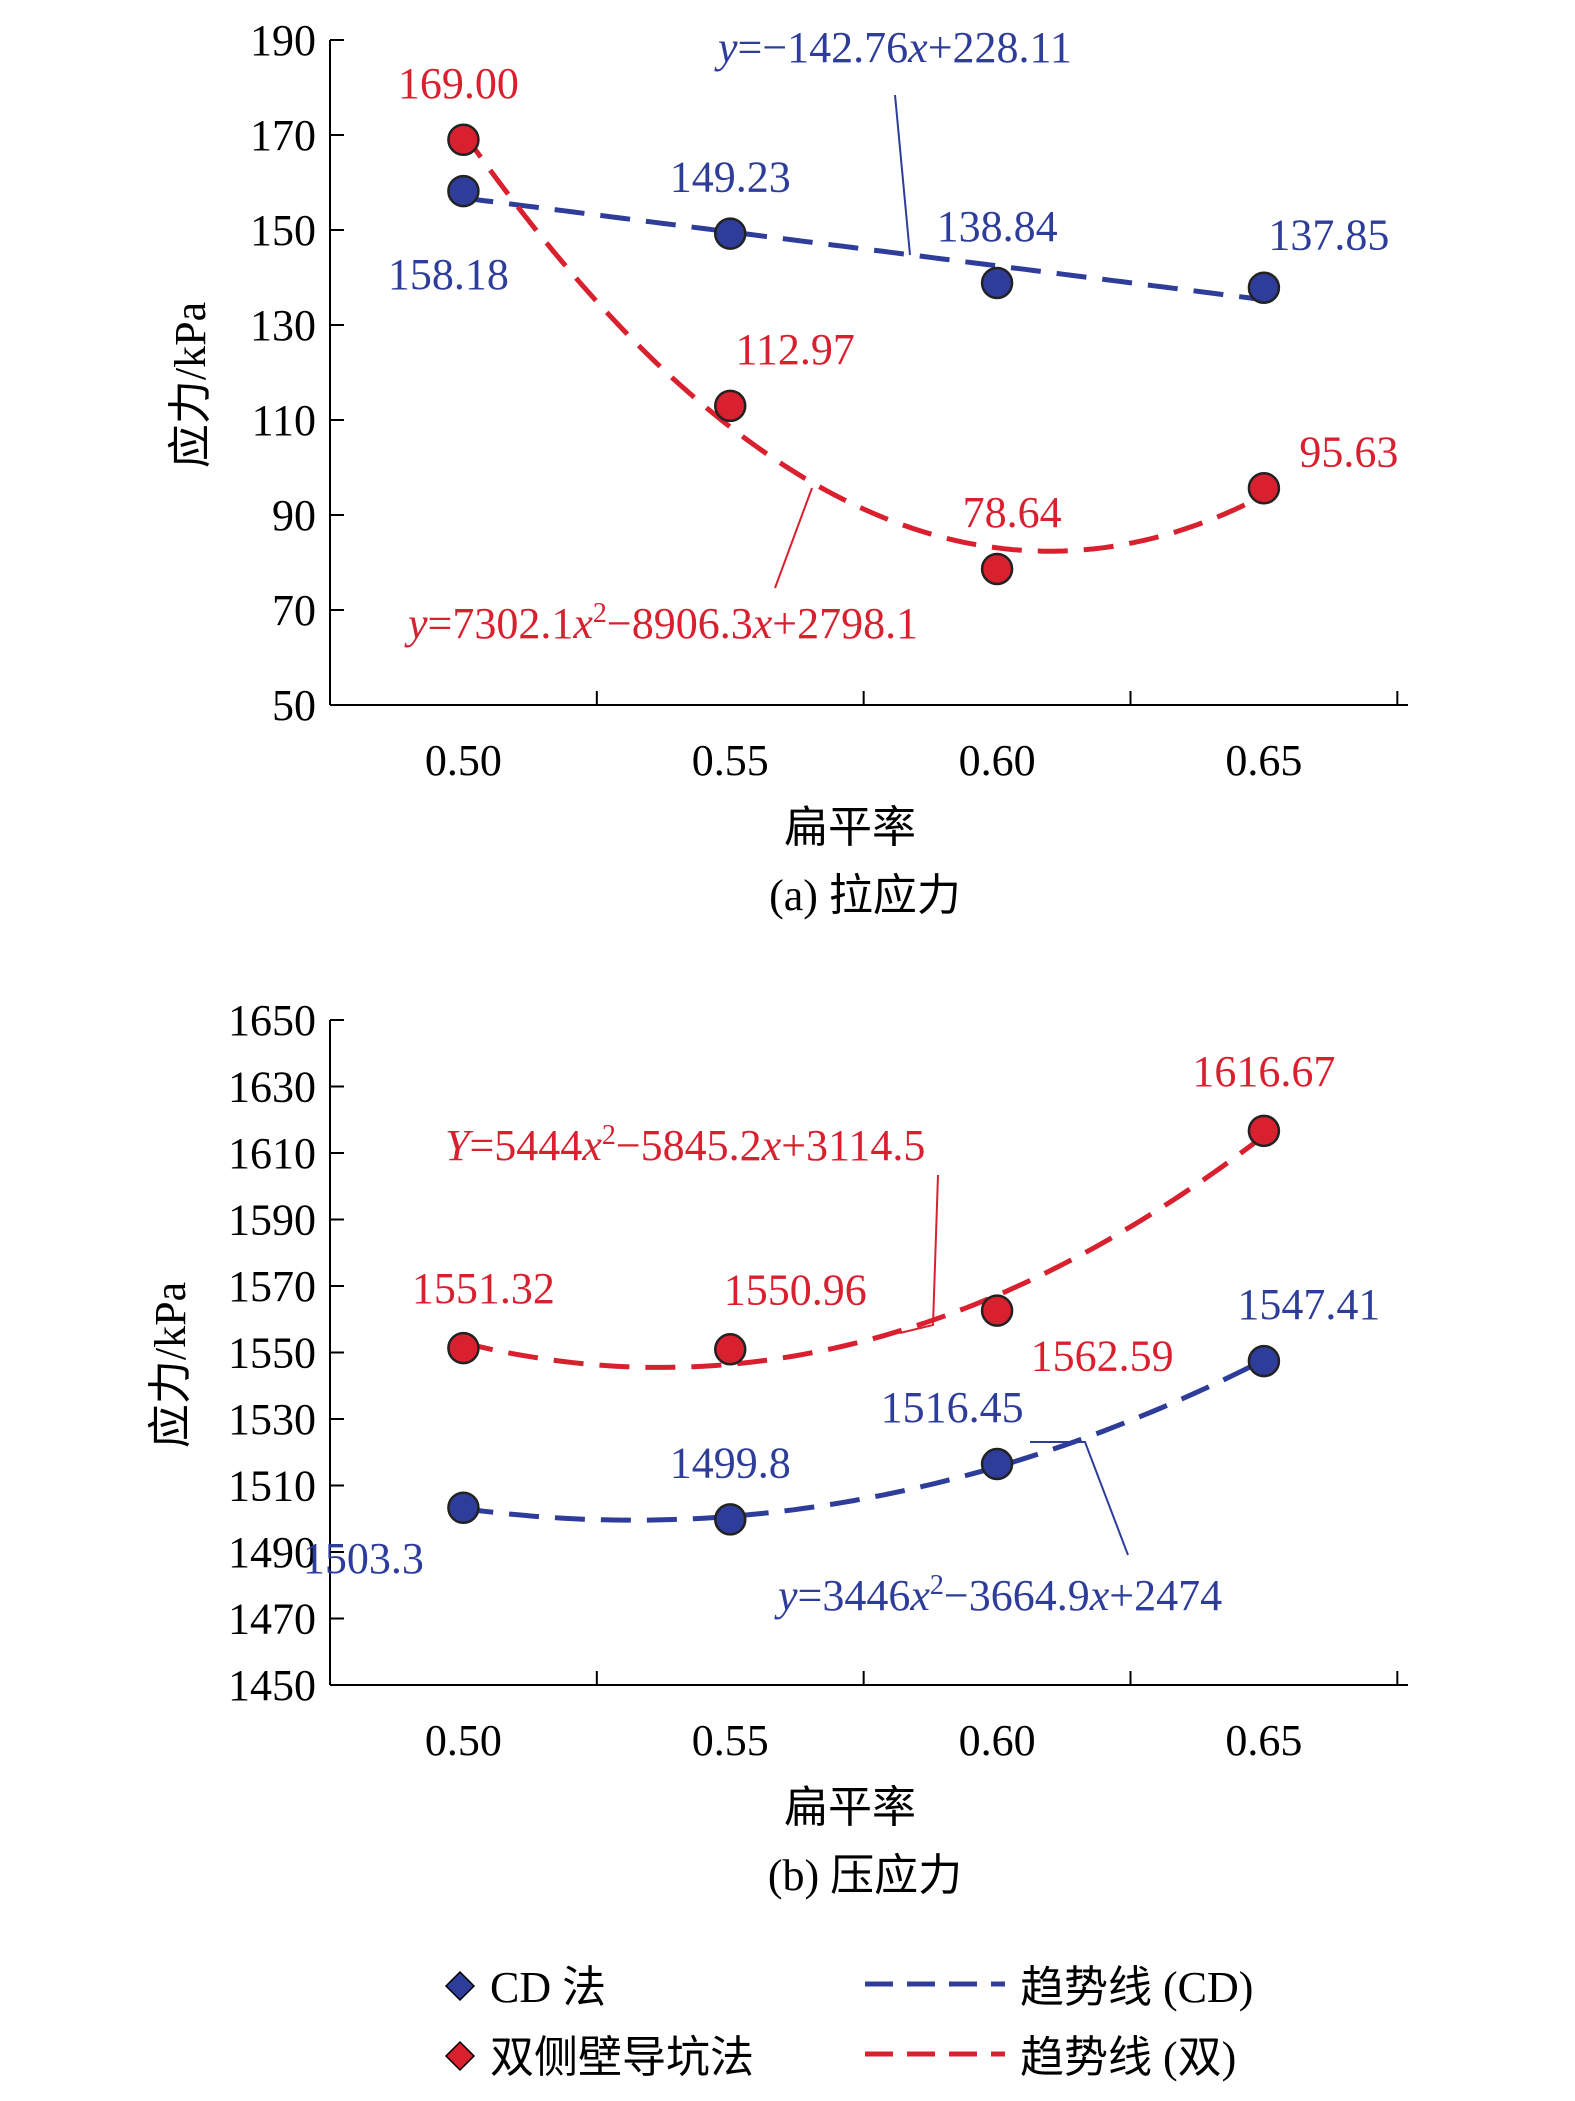 The height and width of the screenshot is (2101, 1575). What do you see at coordinates (548, 1987) in the screenshot?
I see `legend-label: CD 法` at bounding box center [548, 1987].